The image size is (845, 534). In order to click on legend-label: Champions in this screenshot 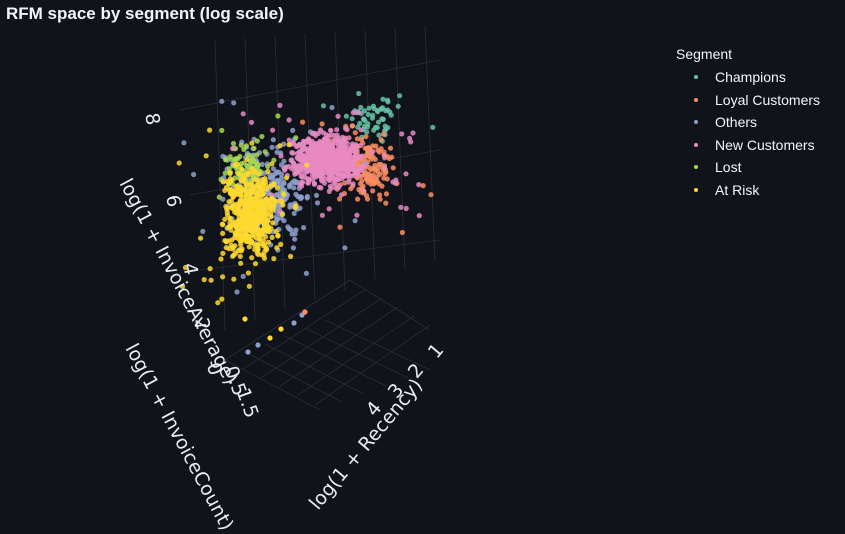, I will do `click(750, 77)`.